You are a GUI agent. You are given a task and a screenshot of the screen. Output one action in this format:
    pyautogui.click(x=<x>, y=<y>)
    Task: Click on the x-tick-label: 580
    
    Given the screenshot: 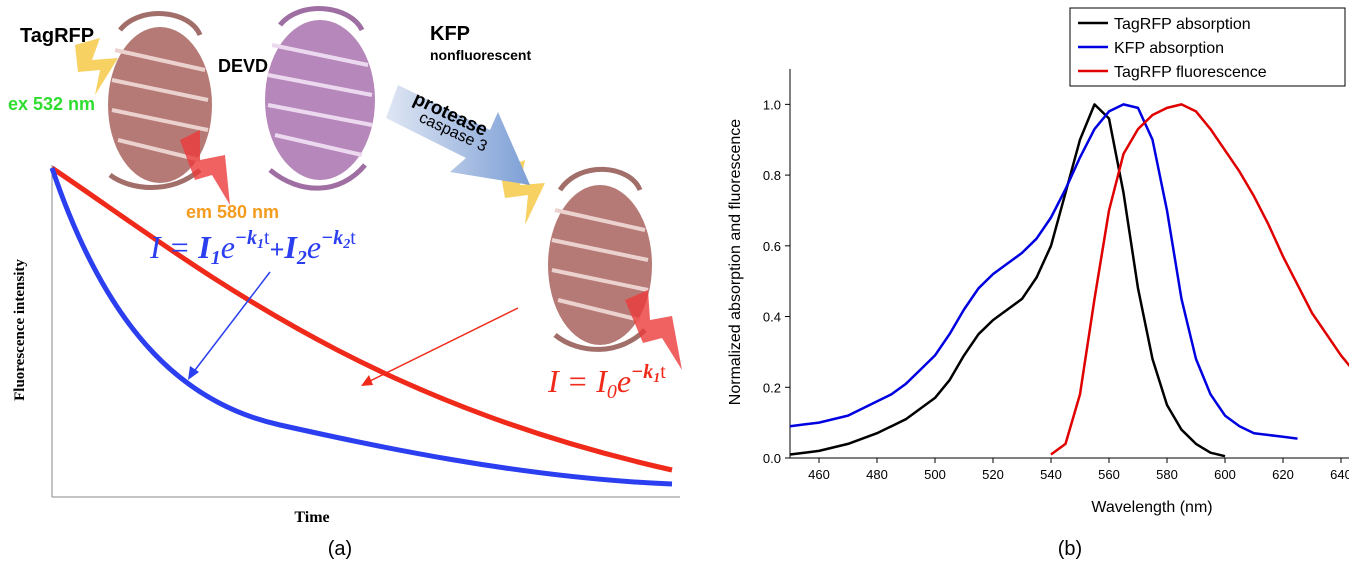 What is the action you would take?
    pyautogui.click(x=1167, y=474)
    